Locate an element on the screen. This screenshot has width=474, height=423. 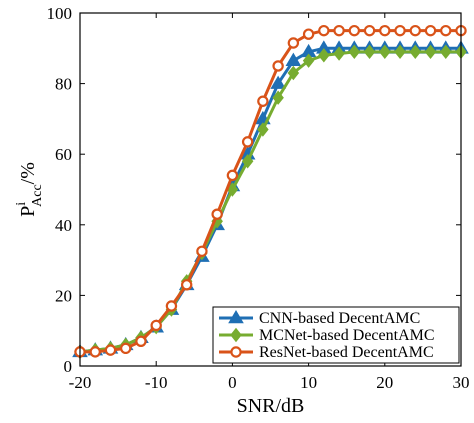
legend-box is located at coordinates (336, 335).